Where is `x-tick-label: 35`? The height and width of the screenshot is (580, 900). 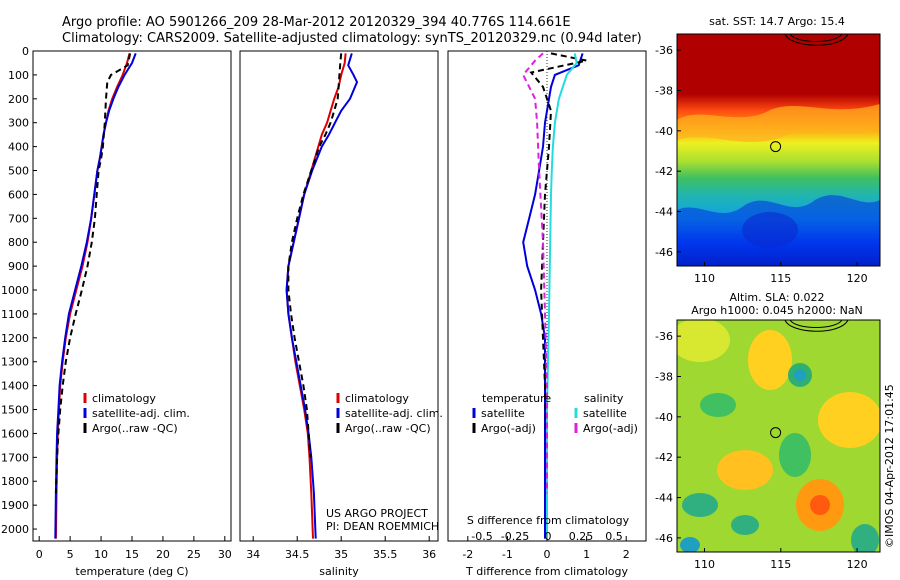 x-tick-label: 35 is located at coordinates (341, 554).